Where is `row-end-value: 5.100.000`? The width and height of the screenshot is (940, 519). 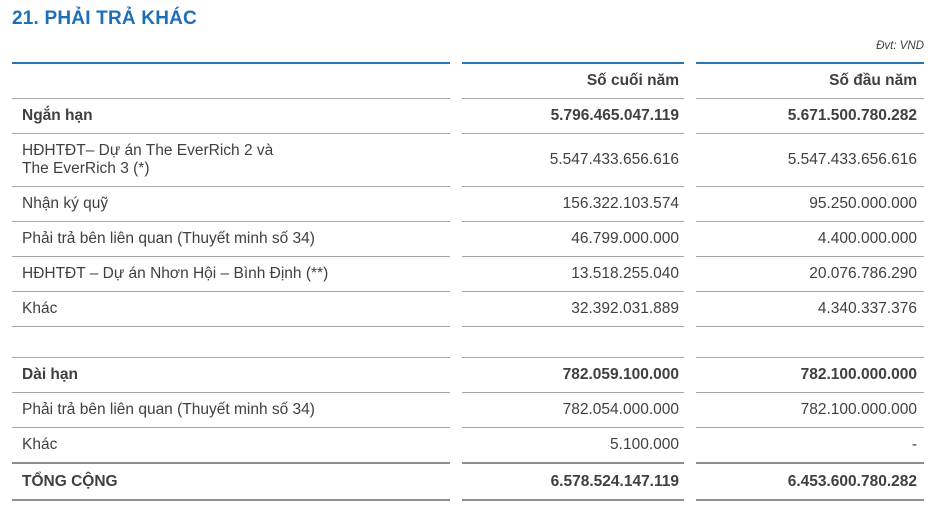 row-end-value: 5.100.000 is located at coordinates (573, 446).